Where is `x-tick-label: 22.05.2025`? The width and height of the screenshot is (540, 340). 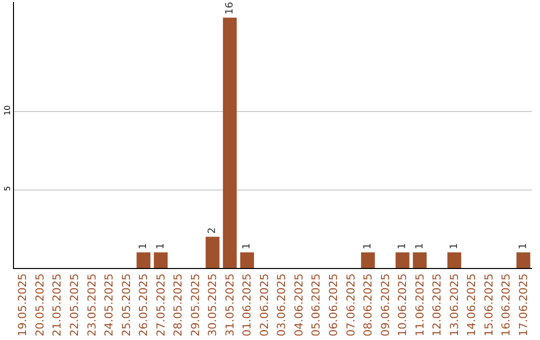
x-tick-label: 22.05.2025 is located at coordinates (75, 304).